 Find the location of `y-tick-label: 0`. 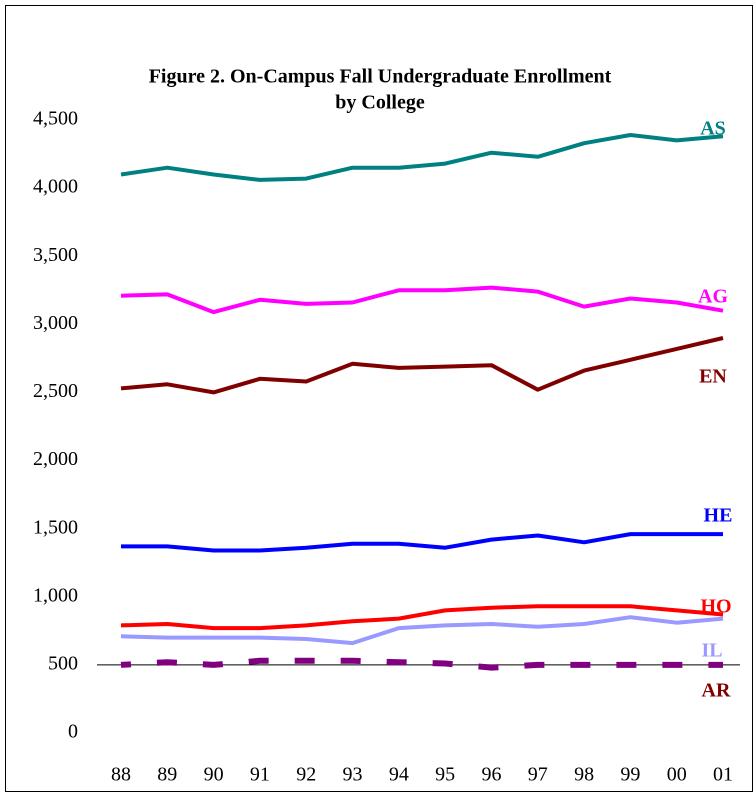

y-tick-label: 0 is located at coordinates (73, 732).